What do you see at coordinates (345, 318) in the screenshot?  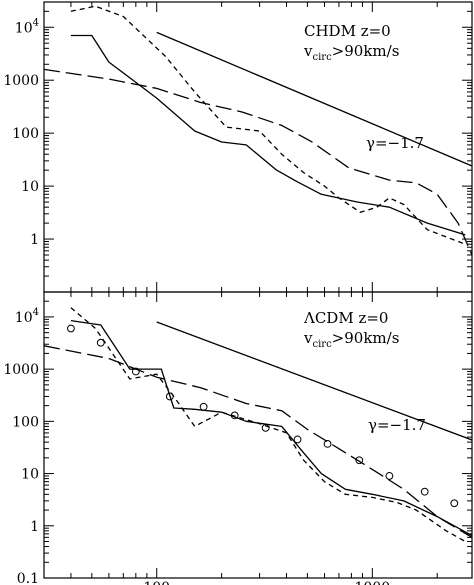 I see `model-label: ΛCDM z=0` at bounding box center [345, 318].